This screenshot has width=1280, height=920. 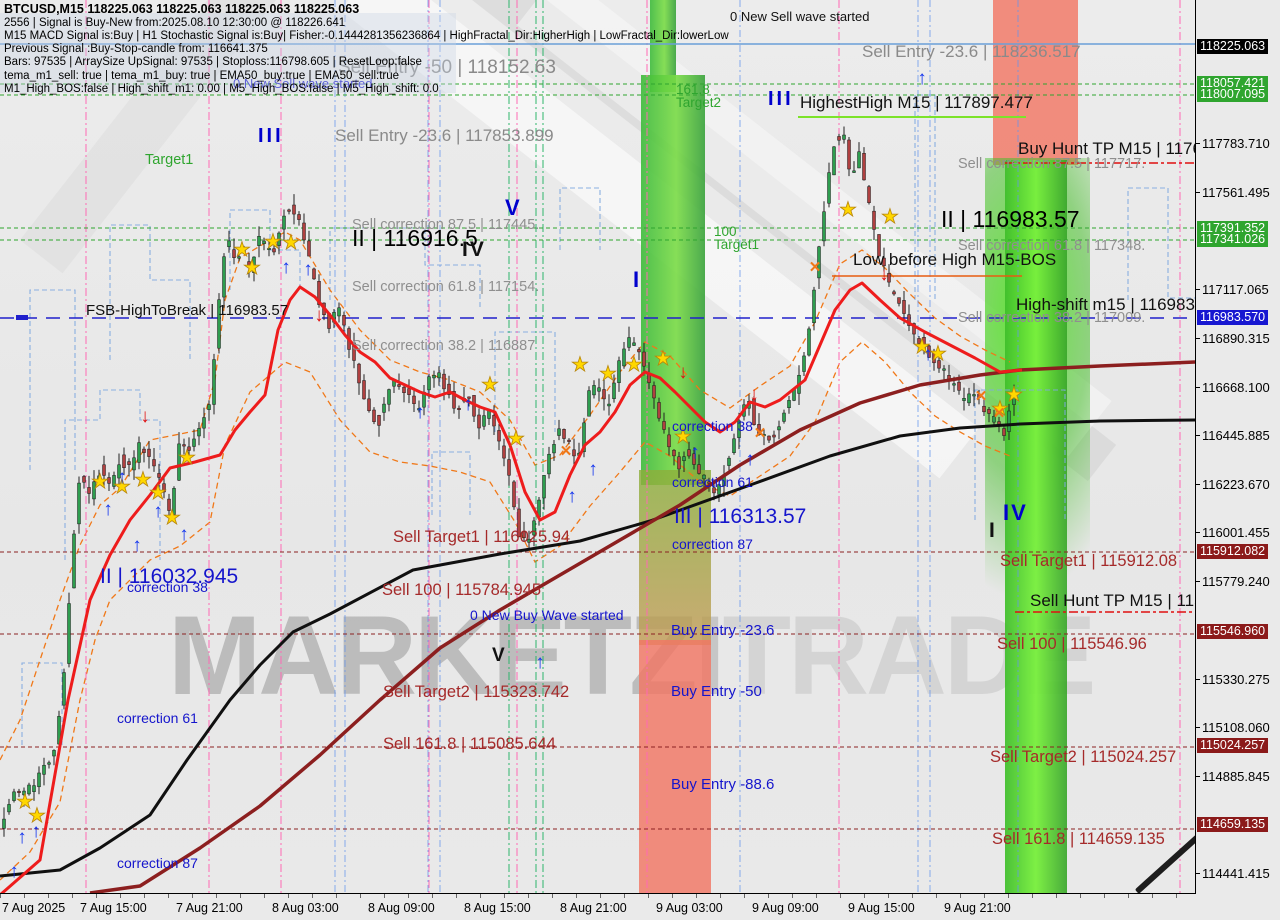 What do you see at coordinates (1236, 143) in the screenshot?
I see `price-axis-label: 117783.710` at bounding box center [1236, 143].